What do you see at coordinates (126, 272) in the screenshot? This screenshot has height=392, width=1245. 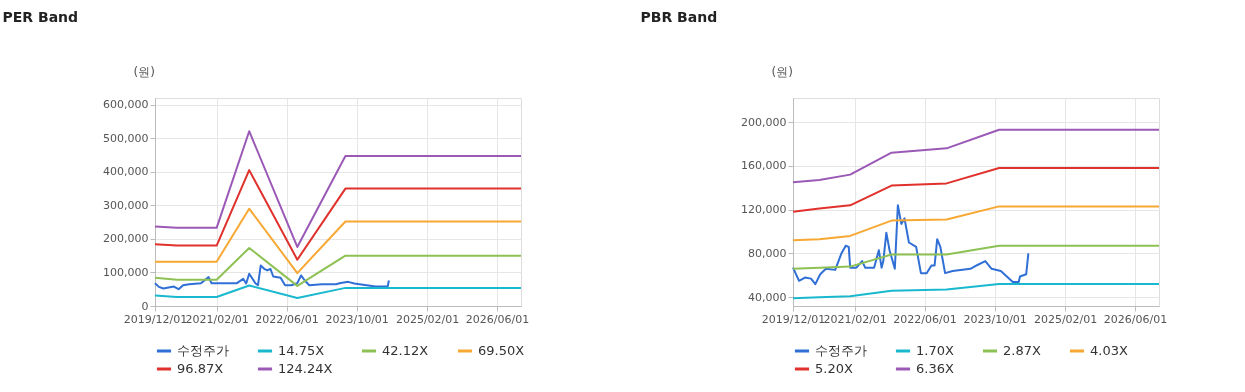 I see `y-tick-label: 100,000` at bounding box center [126, 272].